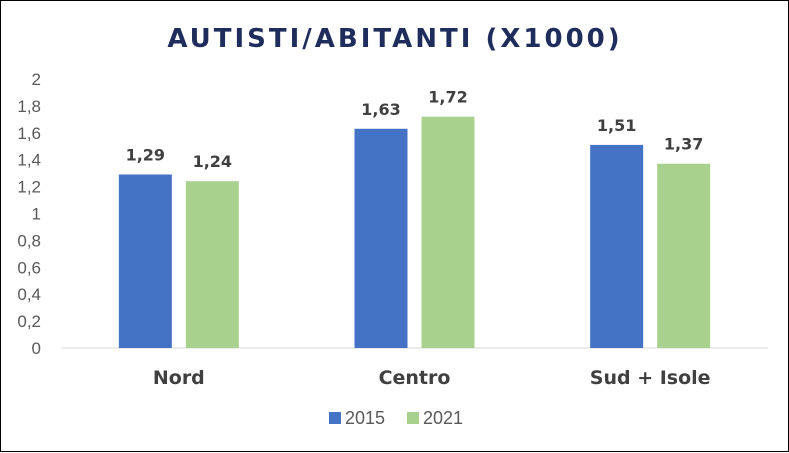 The image size is (789, 453). What do you see at coordinates (616, 125) in the screenshot?
I see `data-label: 1,51` at bounding box center [616, 125].